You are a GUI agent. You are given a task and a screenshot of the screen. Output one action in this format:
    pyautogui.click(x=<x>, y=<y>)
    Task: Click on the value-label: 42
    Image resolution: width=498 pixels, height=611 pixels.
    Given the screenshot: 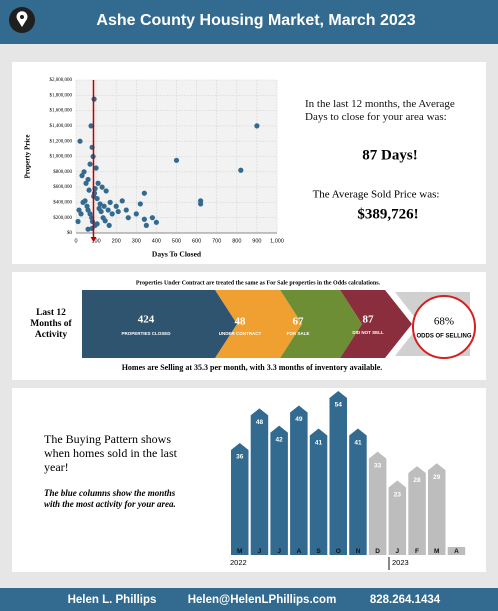 What is the action you would take?
    pyautogui.click(x=280, y=439)
    